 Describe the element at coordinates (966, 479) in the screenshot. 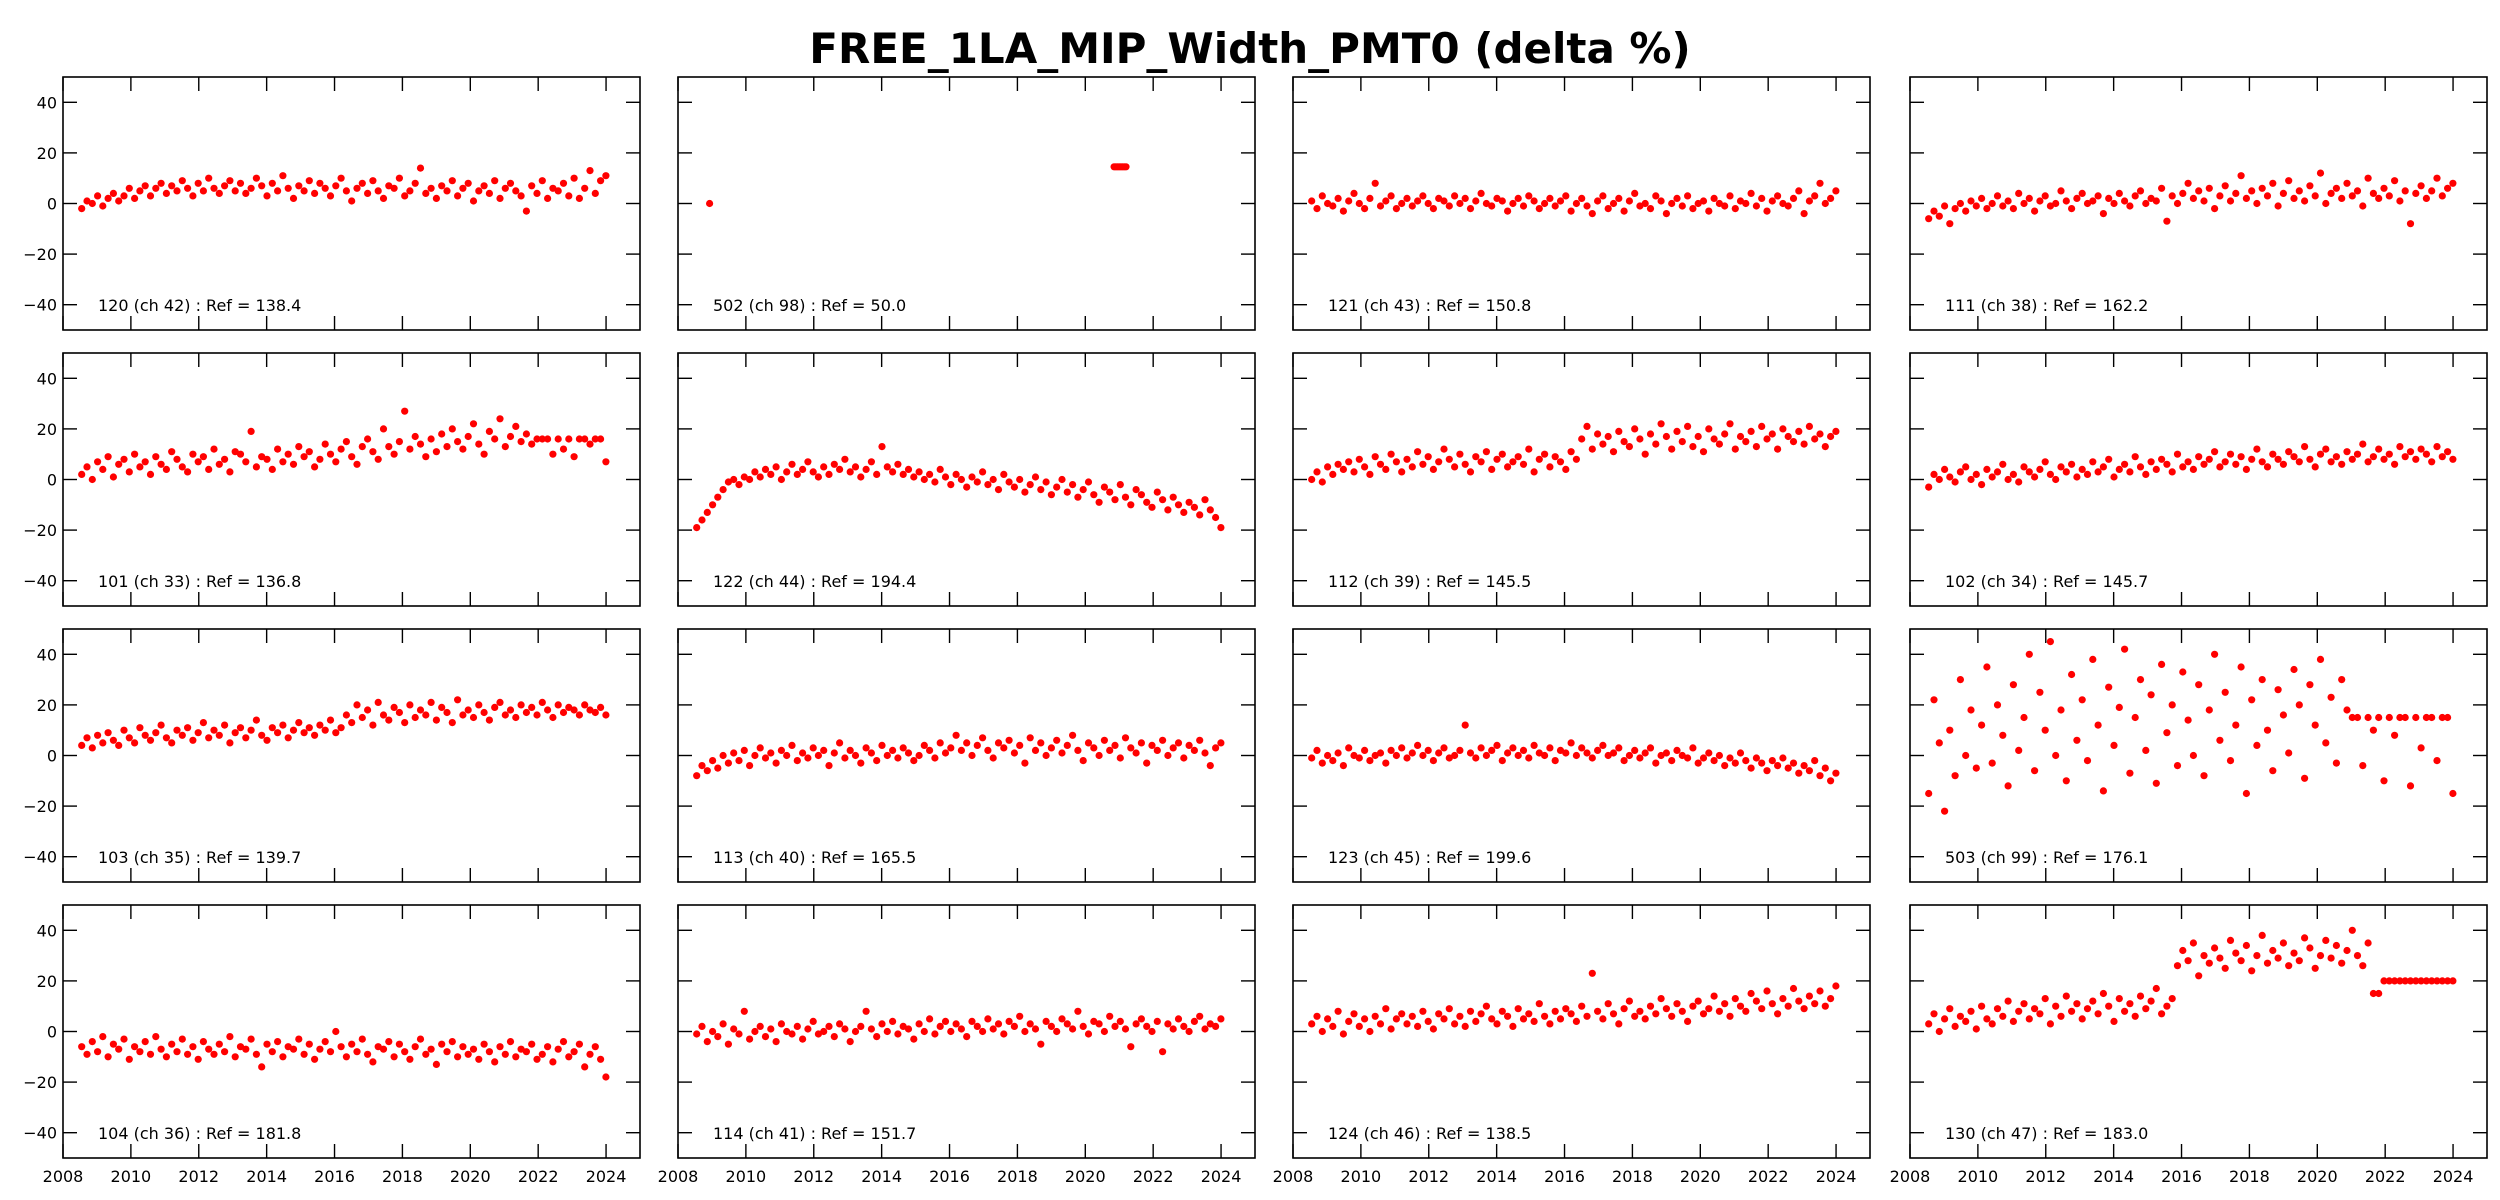

I see `panel: 122 (ch 44) : Ref = 194.4` at that location.